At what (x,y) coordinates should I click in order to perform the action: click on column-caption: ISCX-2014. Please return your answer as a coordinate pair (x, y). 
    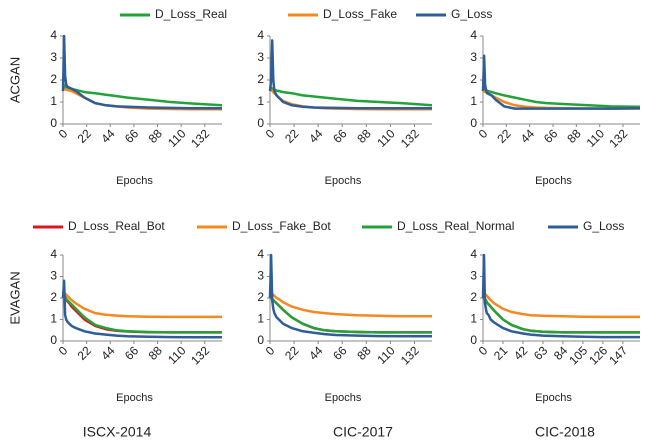
    Looking at the image, I should click on (117, 432).